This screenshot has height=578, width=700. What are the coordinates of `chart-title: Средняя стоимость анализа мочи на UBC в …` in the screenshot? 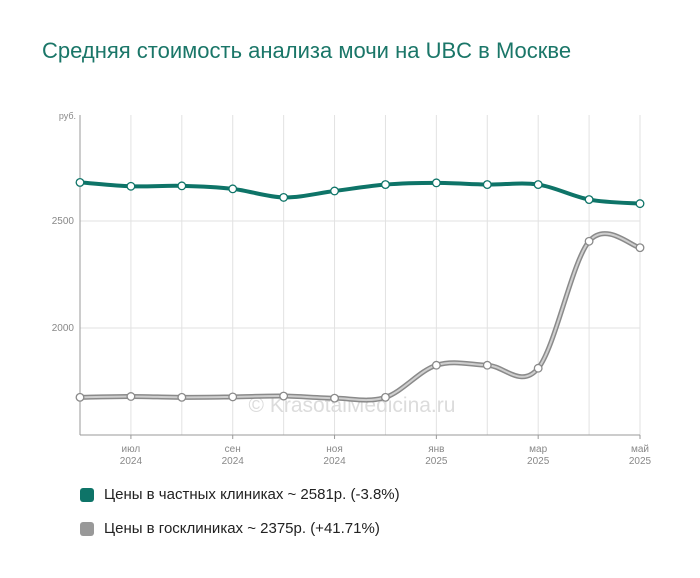 It's located at (307, 50).